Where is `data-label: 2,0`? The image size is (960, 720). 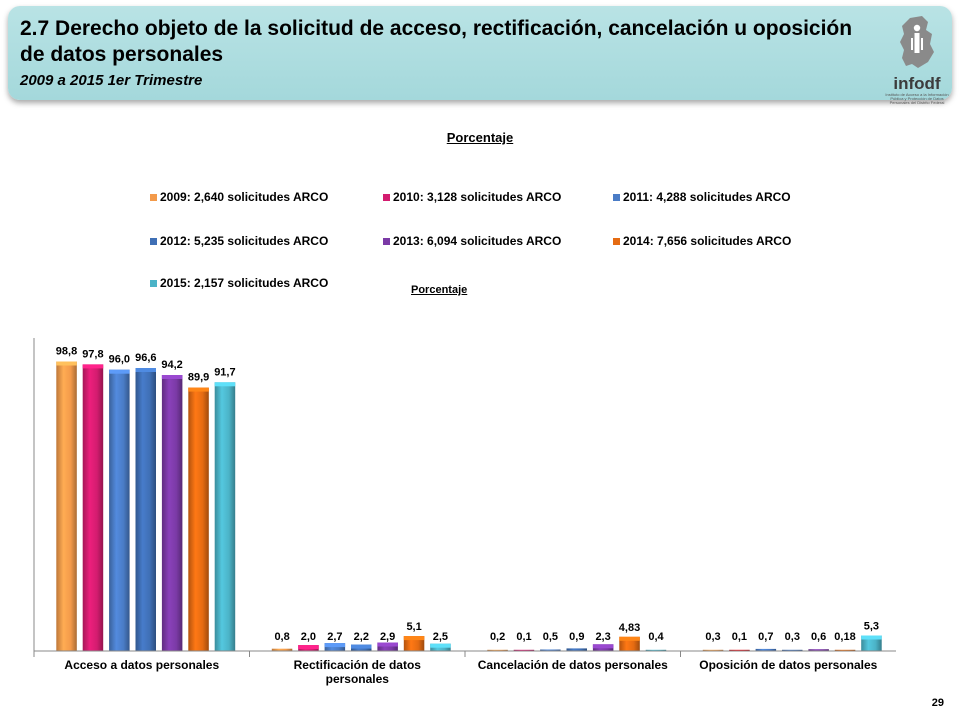 data-label: 2,0 is located at coordinates (308, 637).